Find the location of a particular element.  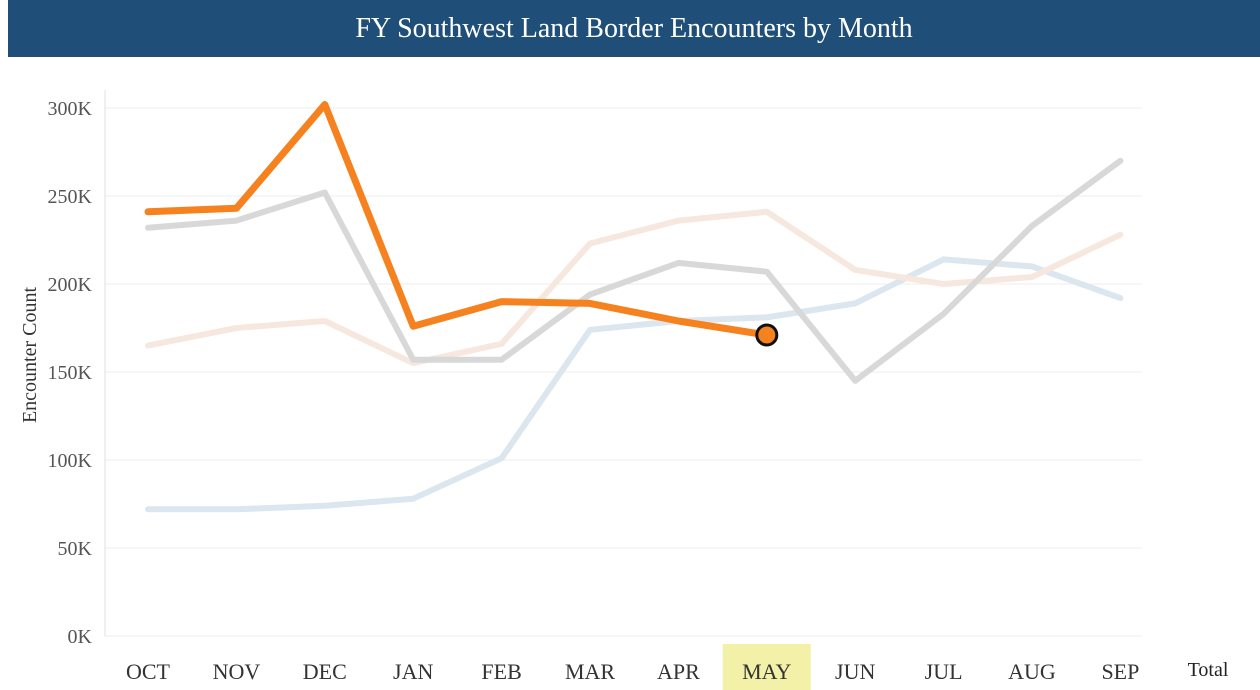

y-tick-label: 200K is located at coordinates (70, 285).